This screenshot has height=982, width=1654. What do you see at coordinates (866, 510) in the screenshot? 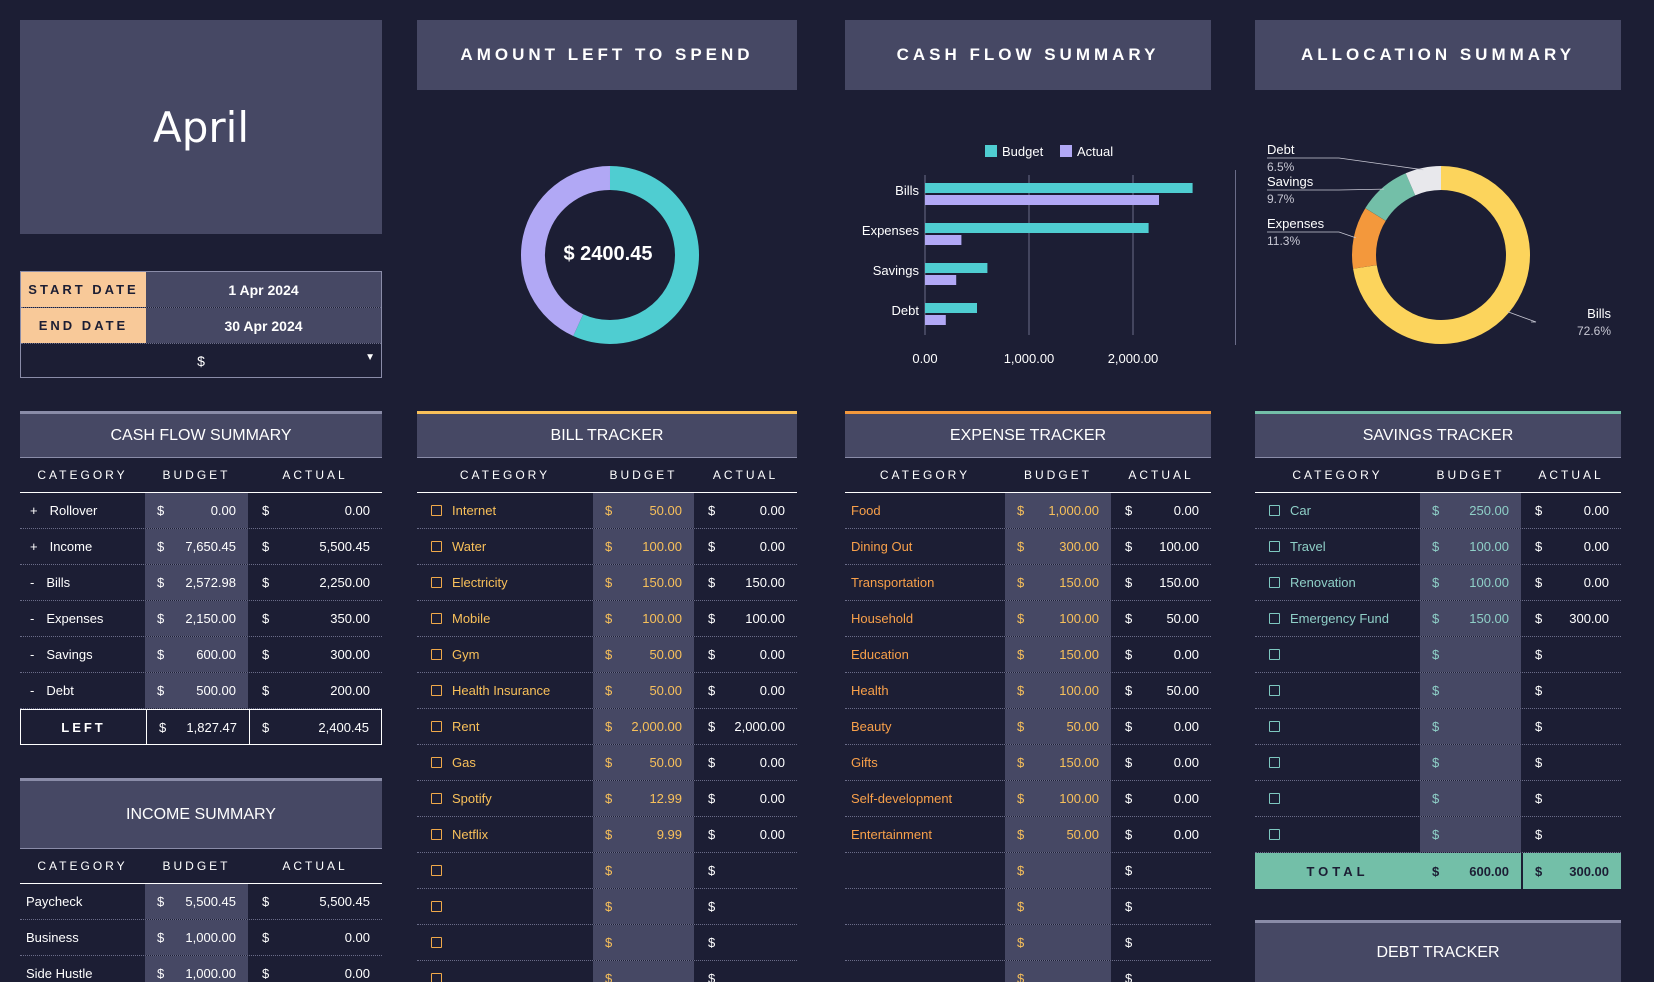
I see `row-category-label: Food` at bounding box center [866, 510].